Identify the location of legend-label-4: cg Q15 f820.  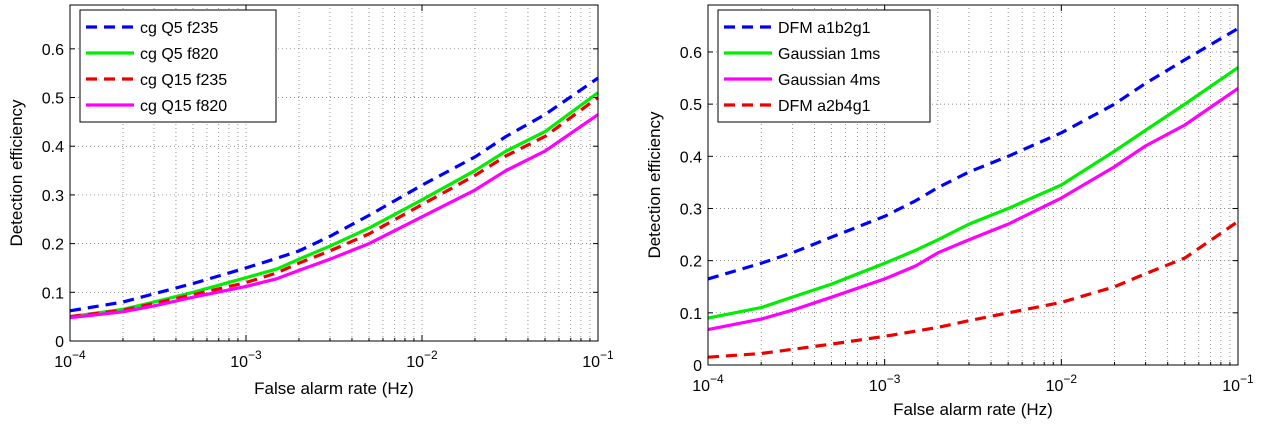
(183, 106).